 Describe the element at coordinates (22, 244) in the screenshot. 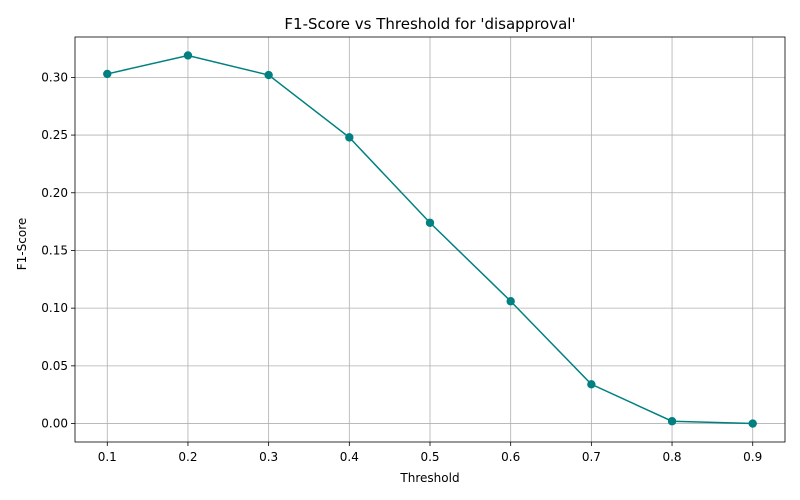

I see `y-axis-label: F1-Score` at that location.